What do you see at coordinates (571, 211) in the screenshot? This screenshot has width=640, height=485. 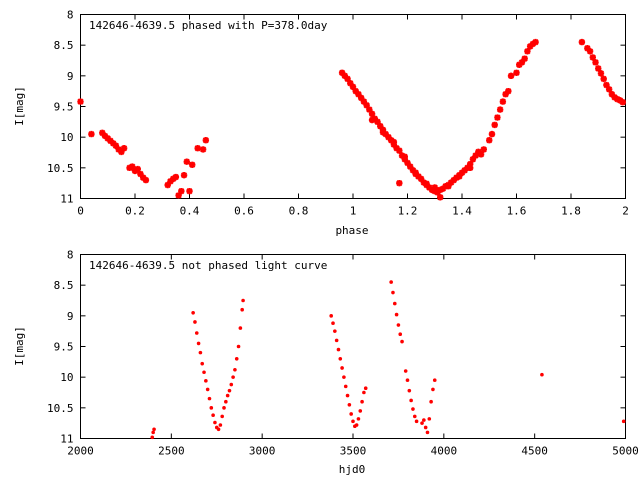 I see `phased-x-tick-label: 1.8` at bounding box center [571, 211].